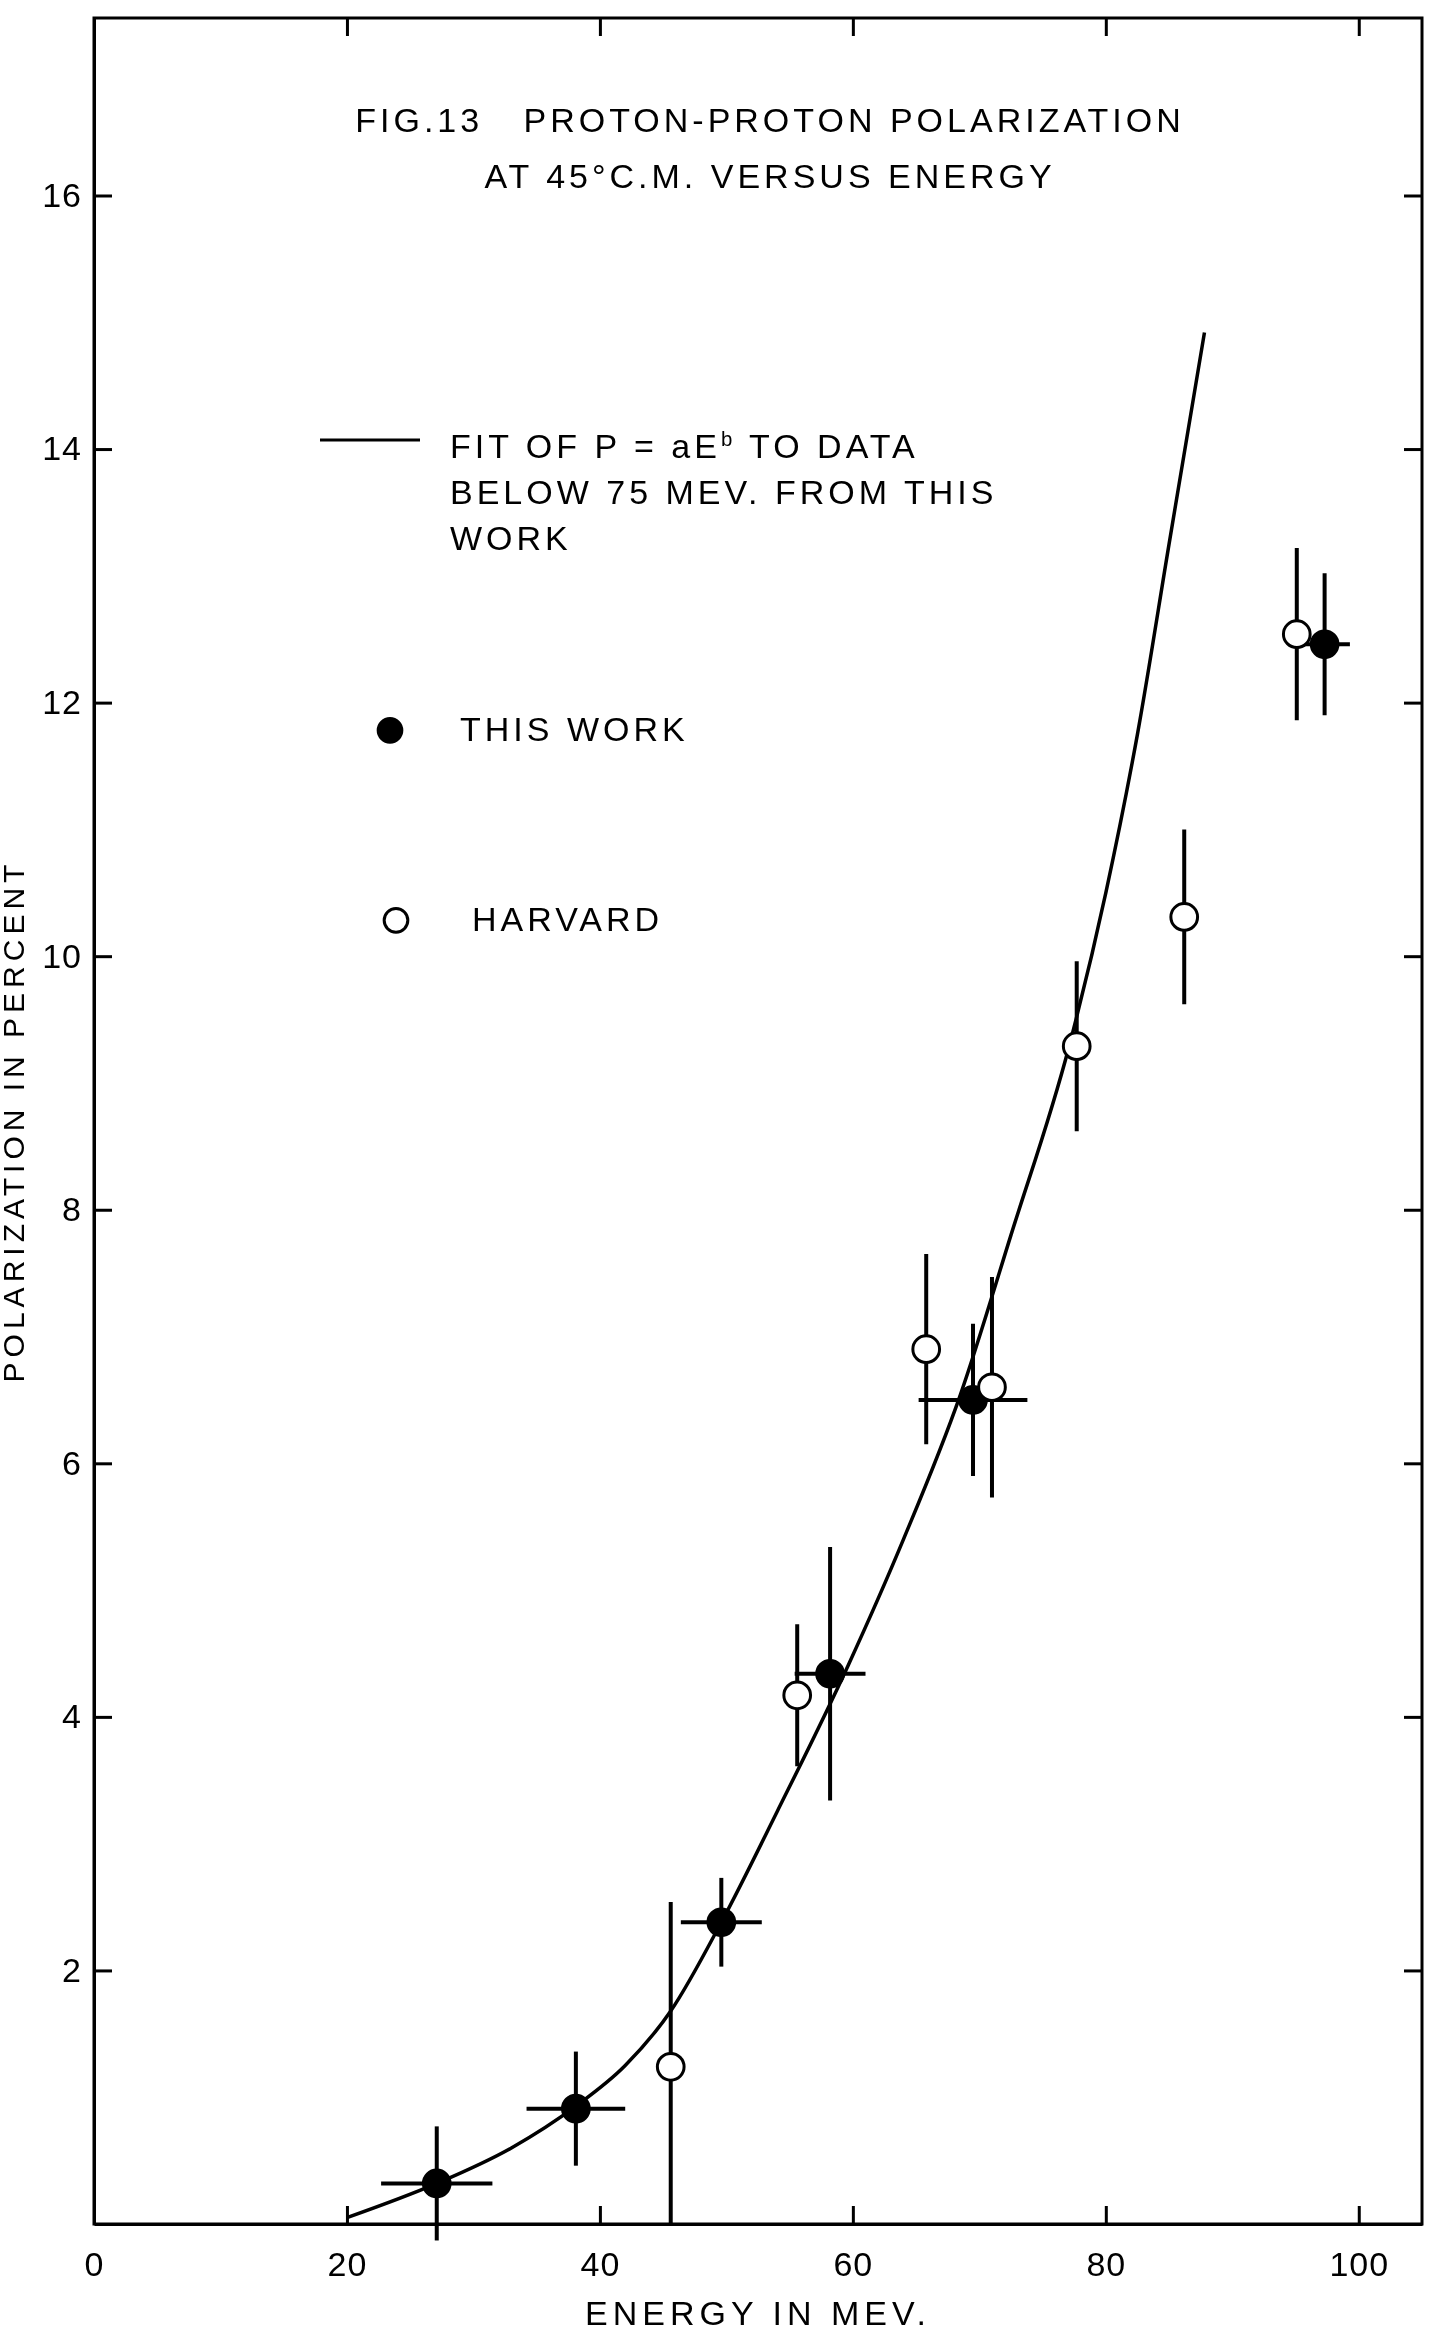  I want to click on y-tick-label: 6, so click(72, 1462).